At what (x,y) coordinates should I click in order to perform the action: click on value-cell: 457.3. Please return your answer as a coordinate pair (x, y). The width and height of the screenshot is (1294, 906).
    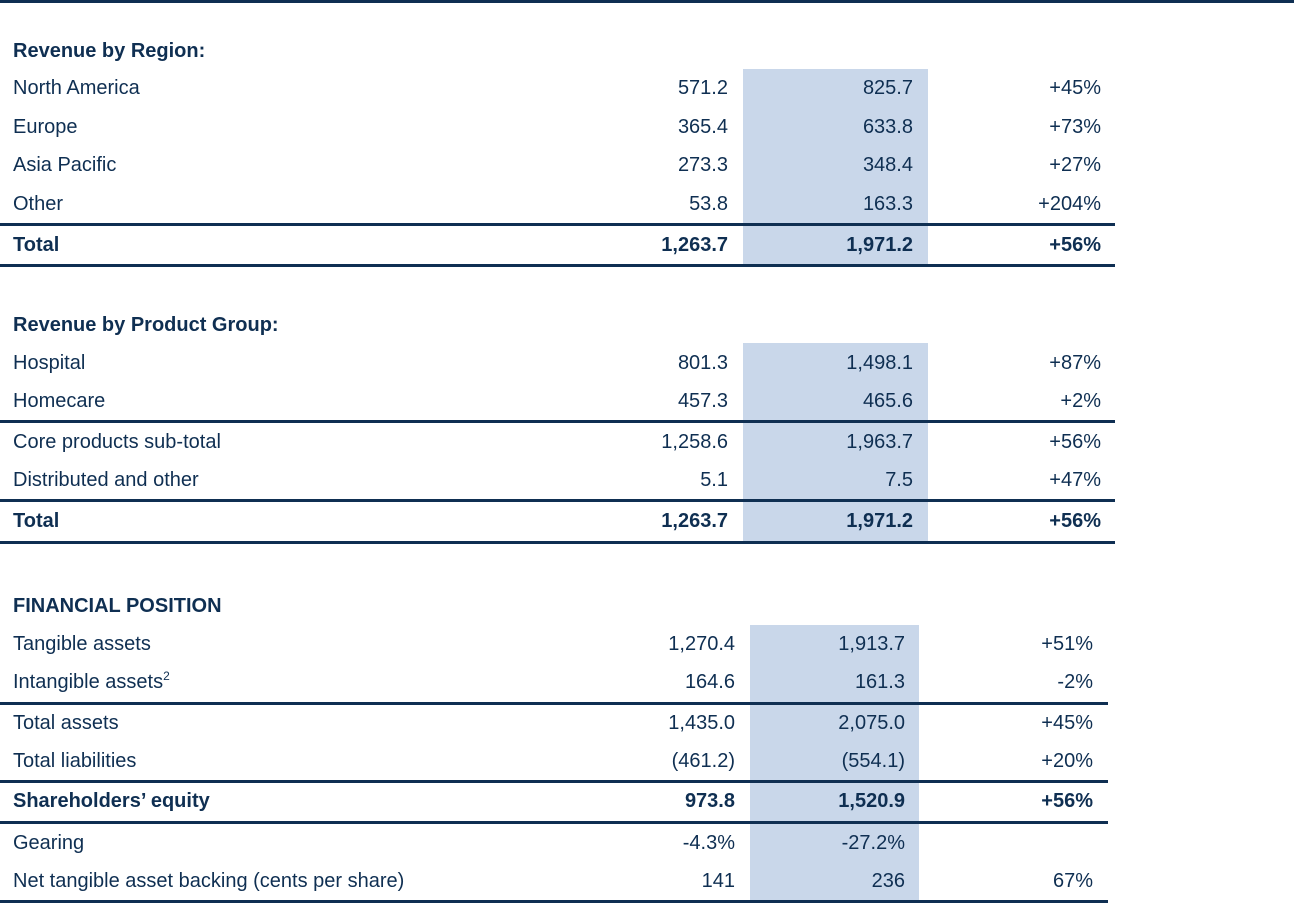
    Looking at the image, I should click on (702, 401).